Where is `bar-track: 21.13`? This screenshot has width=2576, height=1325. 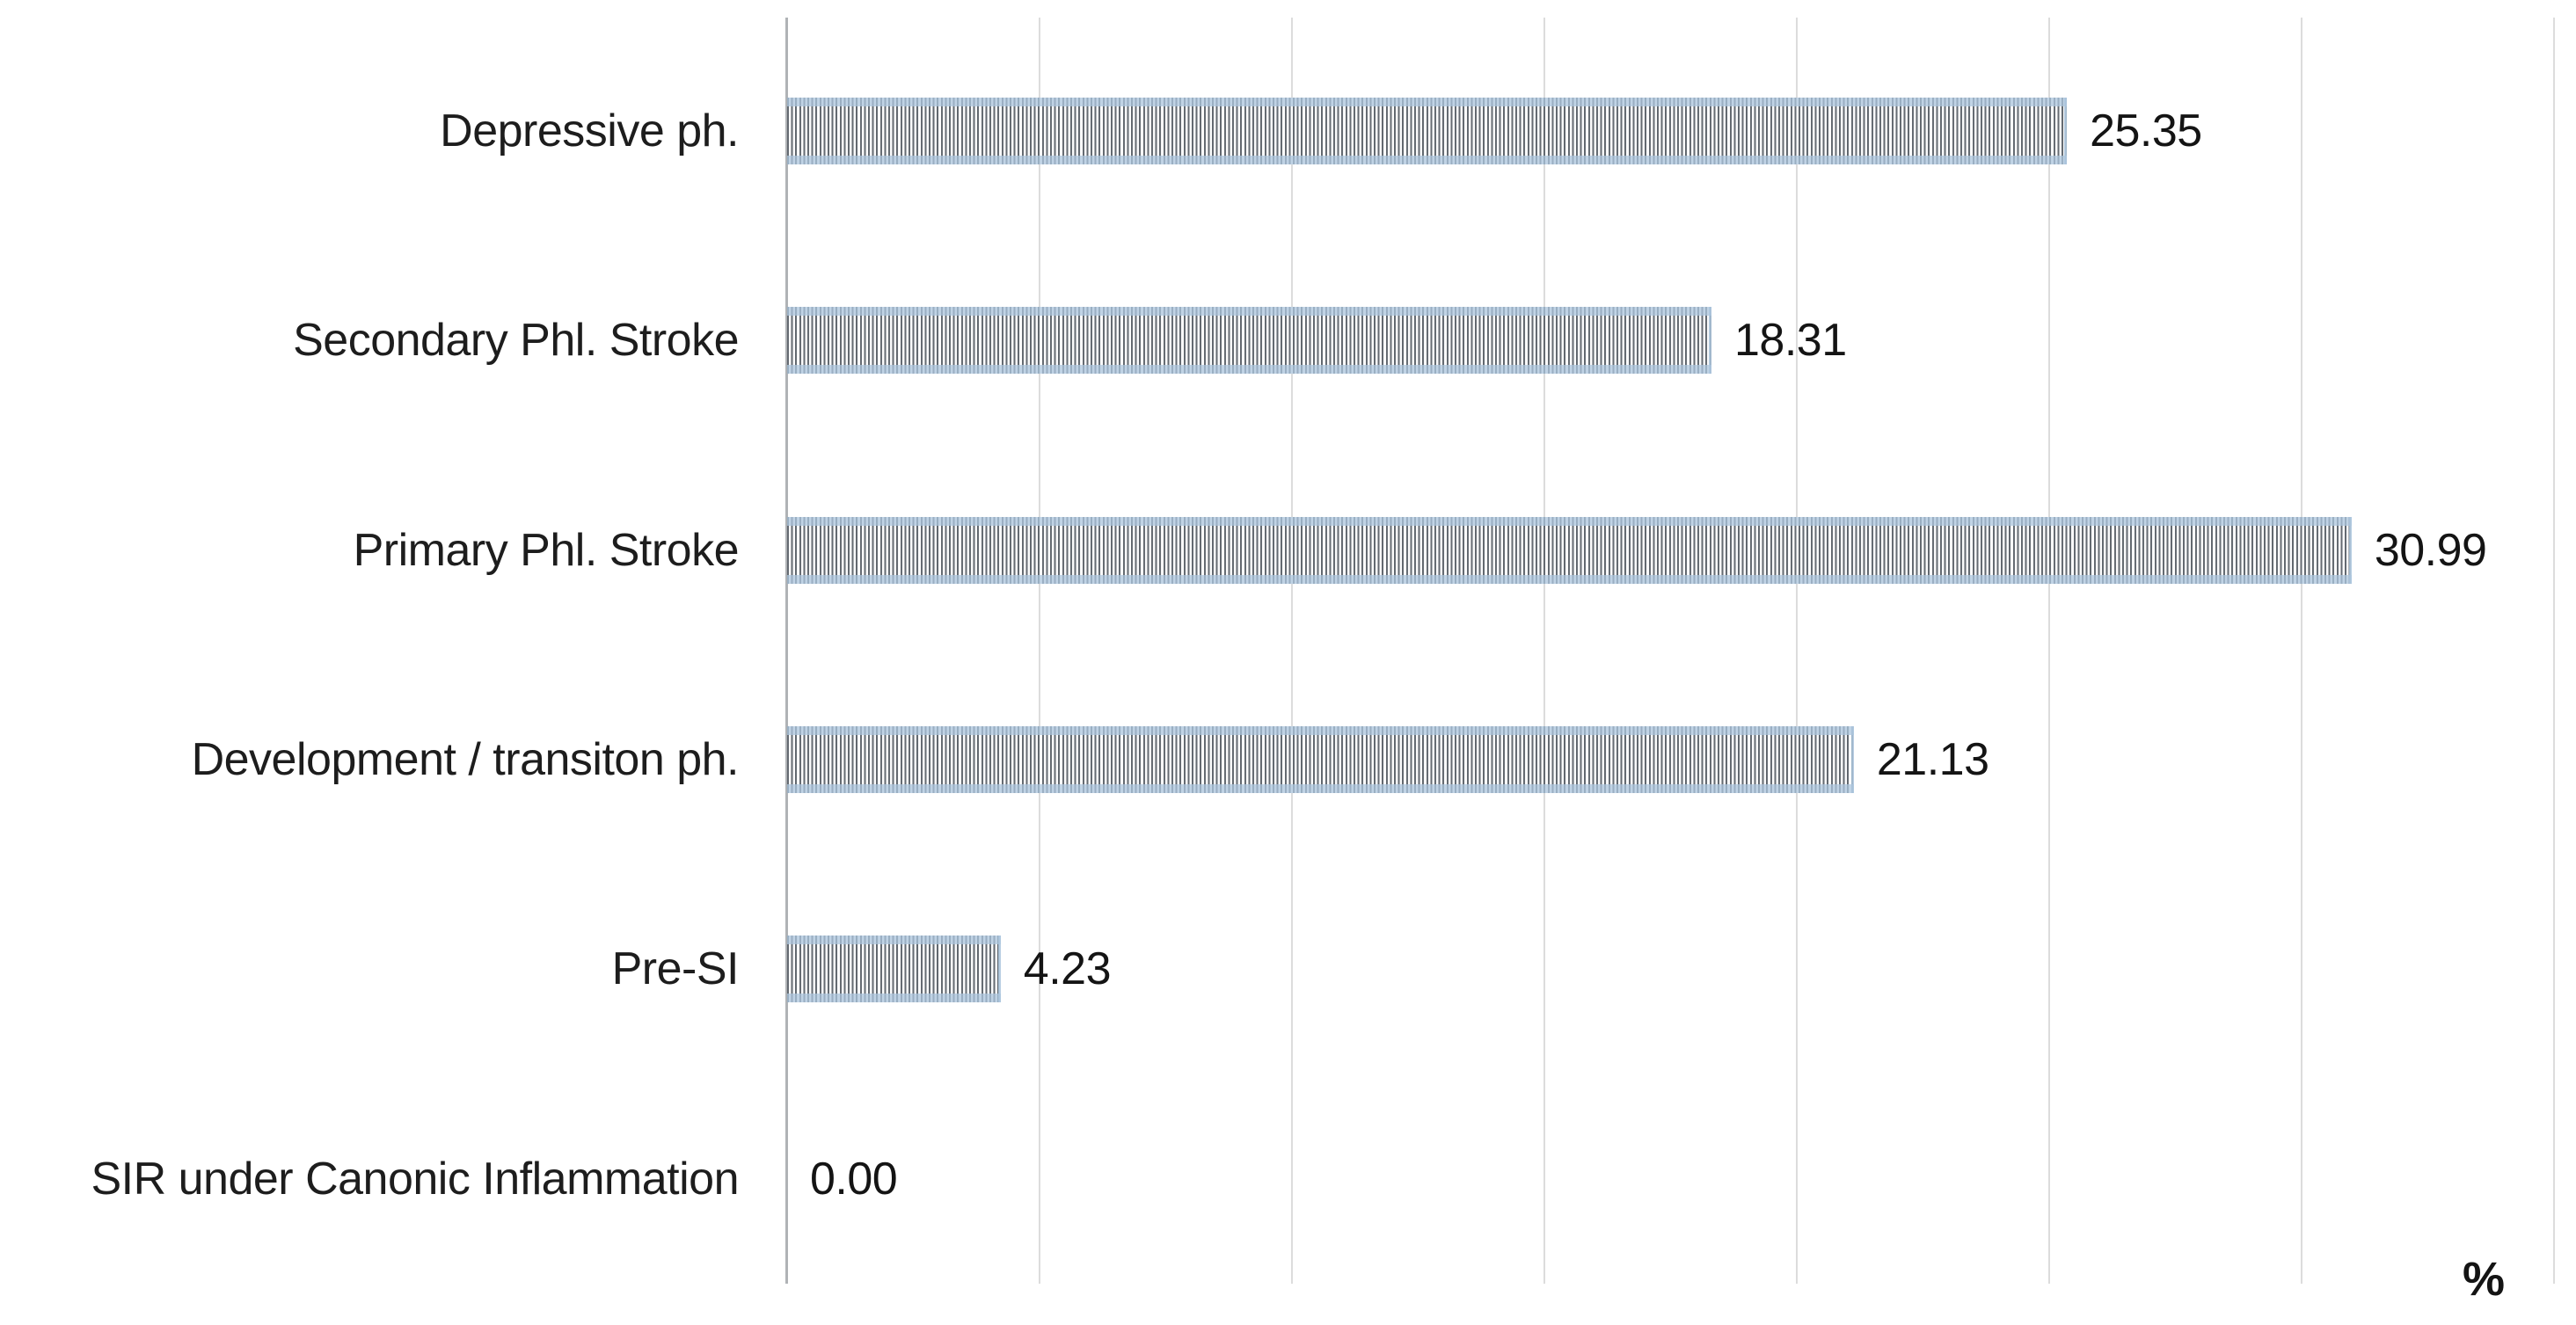 bar-track: 21.13 is located at coordinates (1670, 759).